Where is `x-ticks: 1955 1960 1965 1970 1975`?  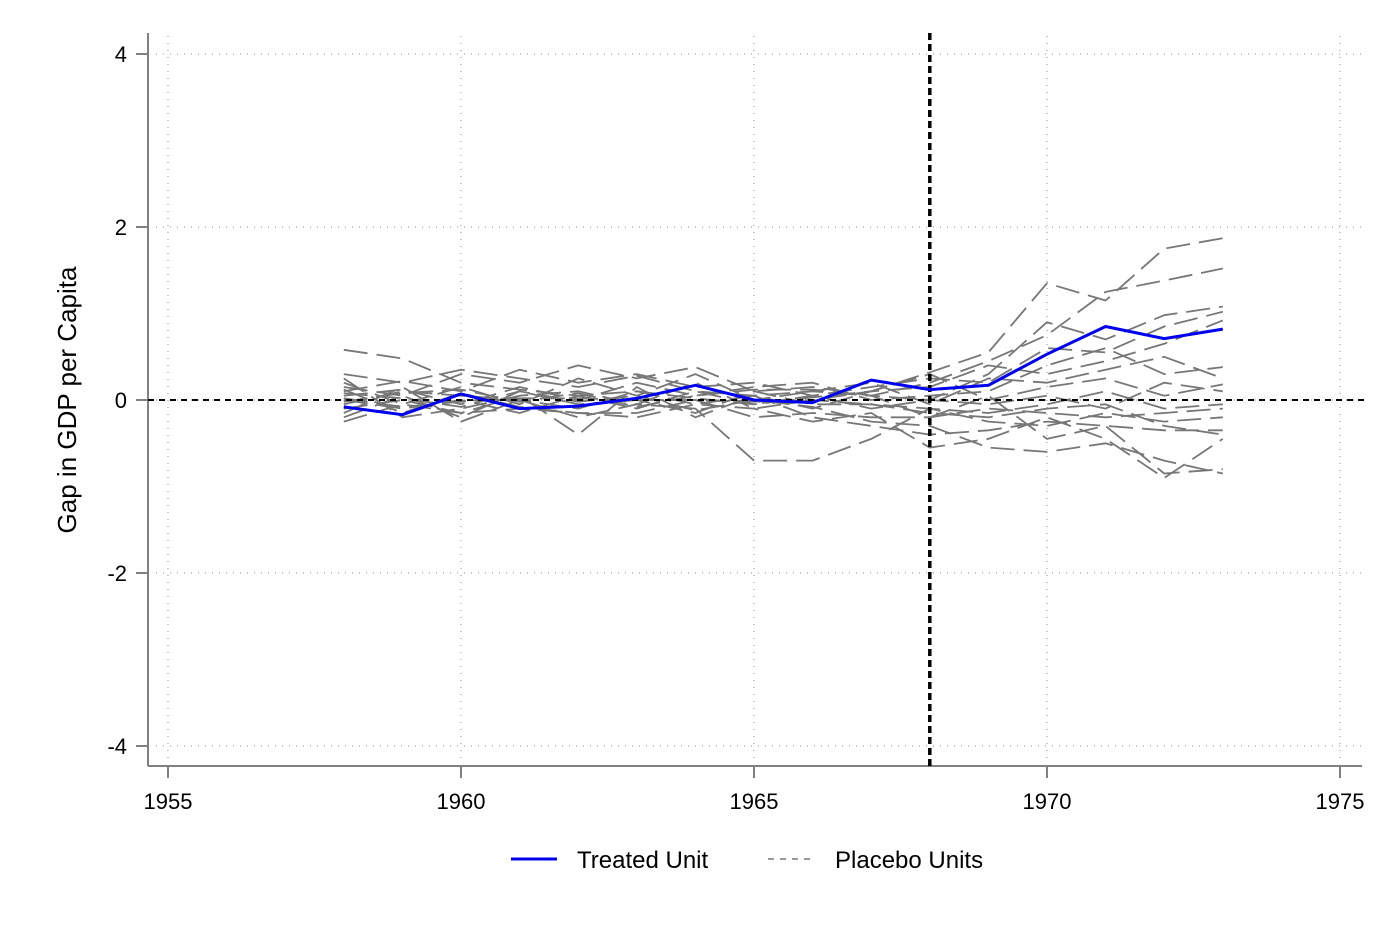
x-ticks: 1955 1960 1965 1970 1975 is located at coordinates (754, 790).